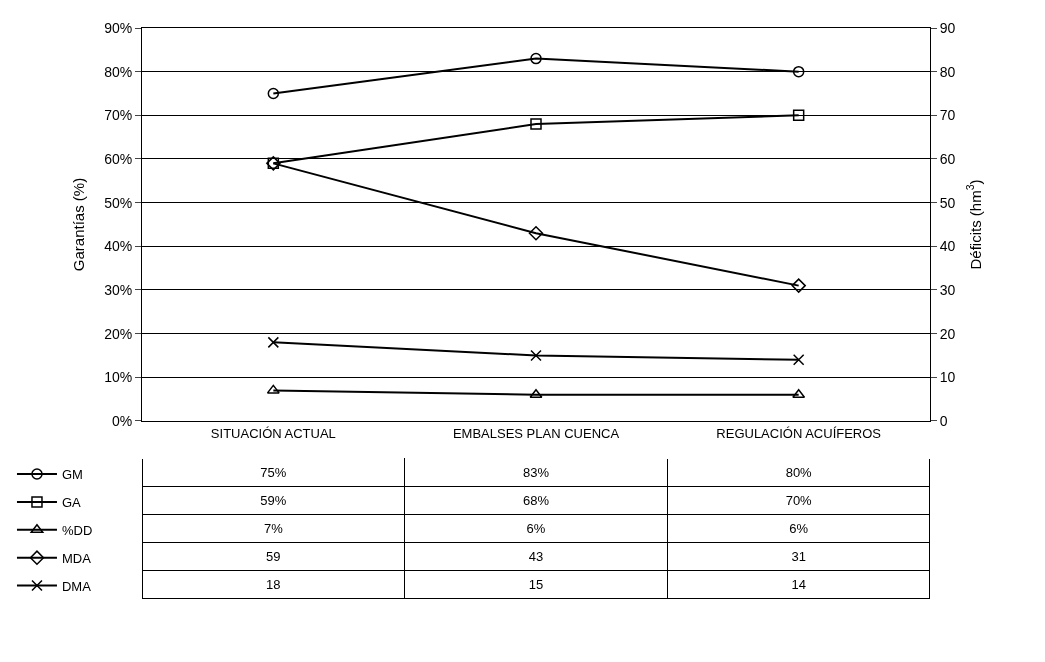 Image resolution: width=1045 pixels, height=662 pixels. Describe the element at coordinates (118, 158) in the screenshot. I see `y-tick-label: 60%` at that location.